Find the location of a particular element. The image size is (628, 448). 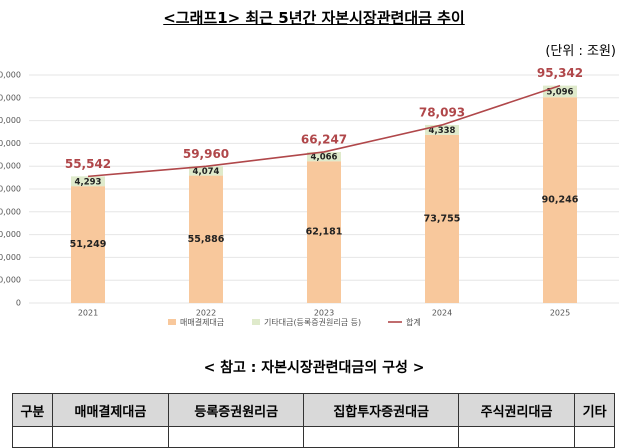

y-tick-label: 80,000 is located at coordinates (10, 120).